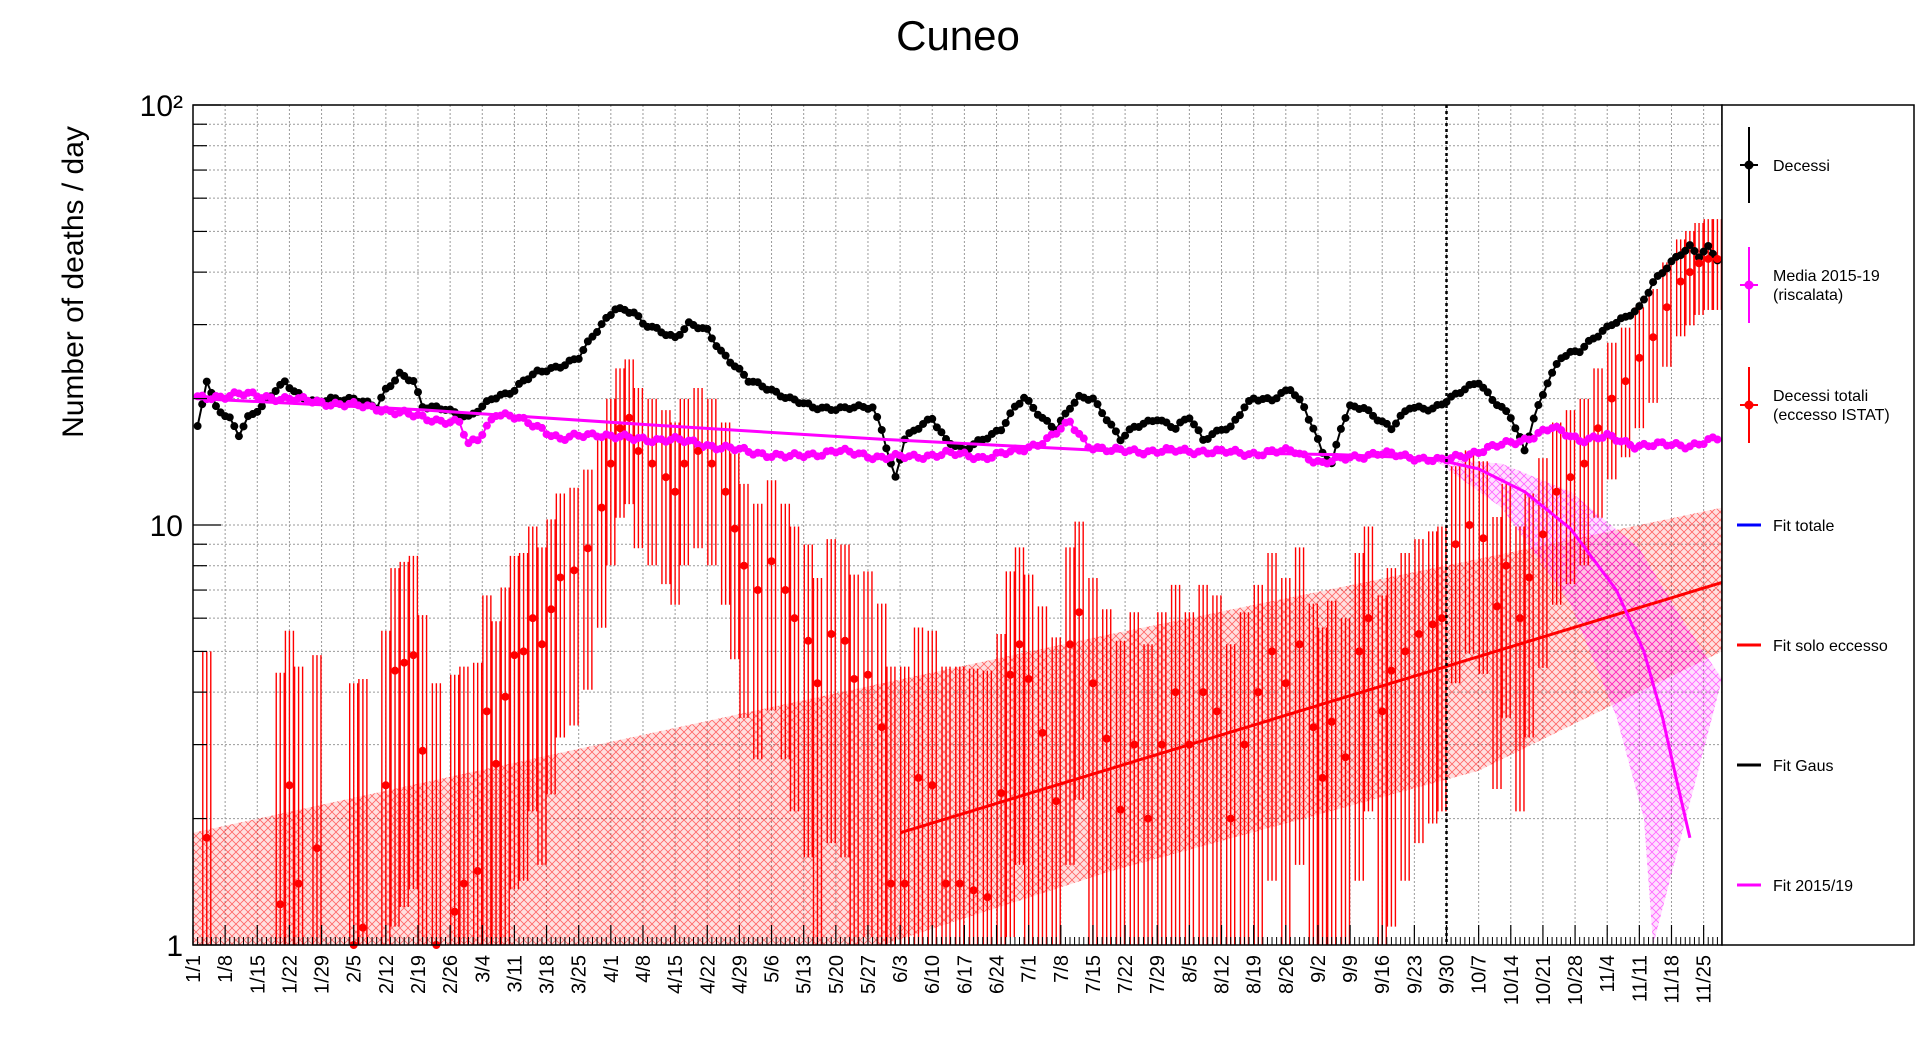 The width and height of the screenshot is (1916, 1052). What do you see at coordinates (226, 969) in the screenshot?
I see `x-tick-label: 1/8` at bounding box center [226, 969].